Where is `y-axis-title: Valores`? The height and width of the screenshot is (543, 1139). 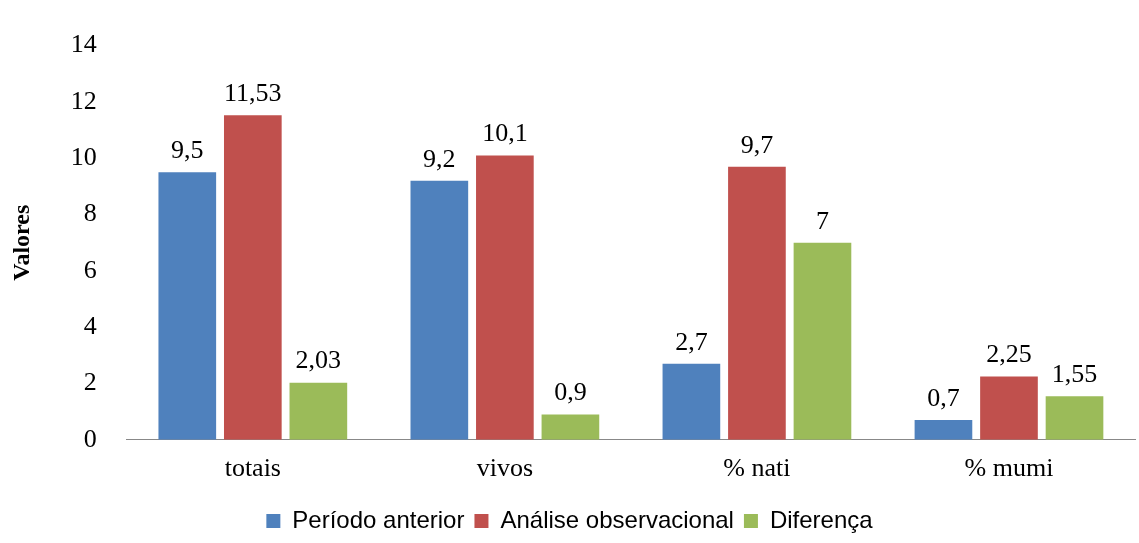
y-axis-title: Valores is located at coordinates (20, 242).